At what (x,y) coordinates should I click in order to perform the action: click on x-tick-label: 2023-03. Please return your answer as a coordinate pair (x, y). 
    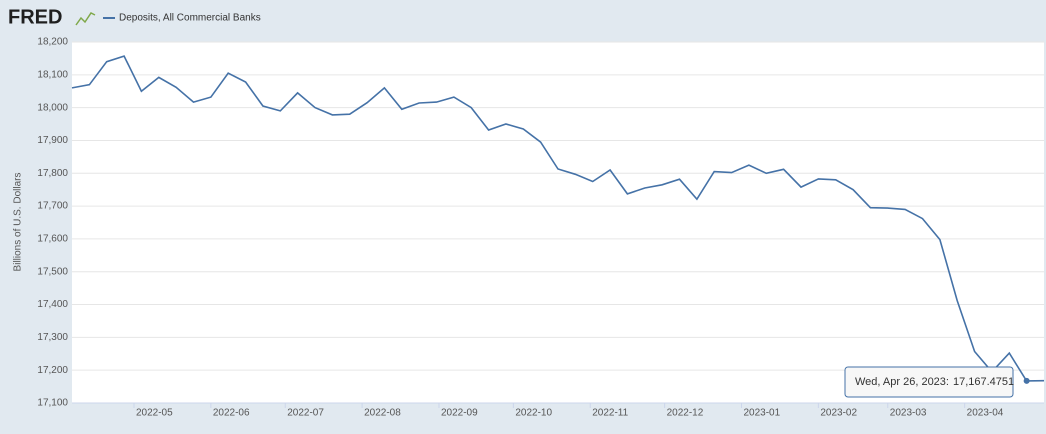
    Looking at the image, I should click on (908, 413).